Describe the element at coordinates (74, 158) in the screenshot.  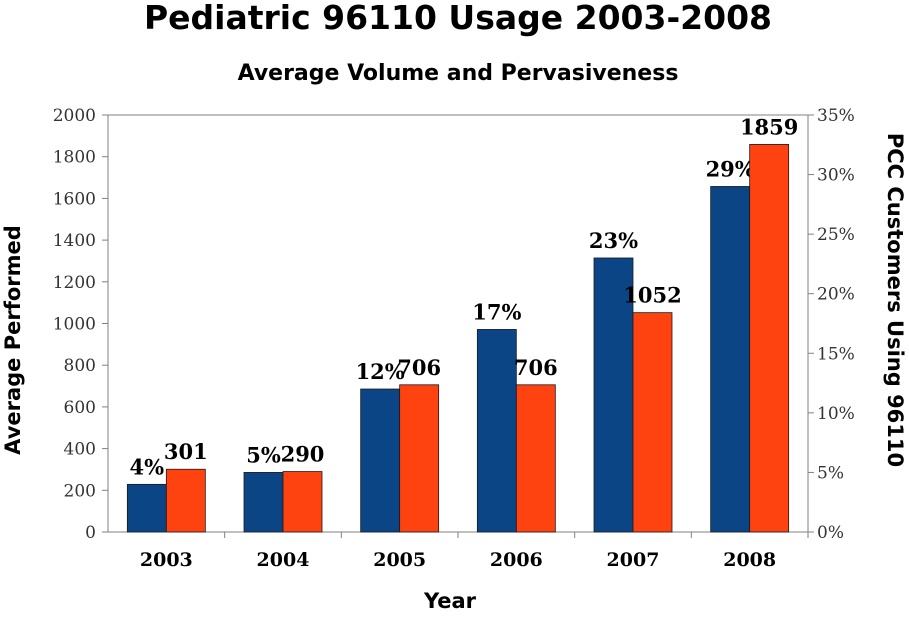
I see `y-tick-label: 1800` at that location.